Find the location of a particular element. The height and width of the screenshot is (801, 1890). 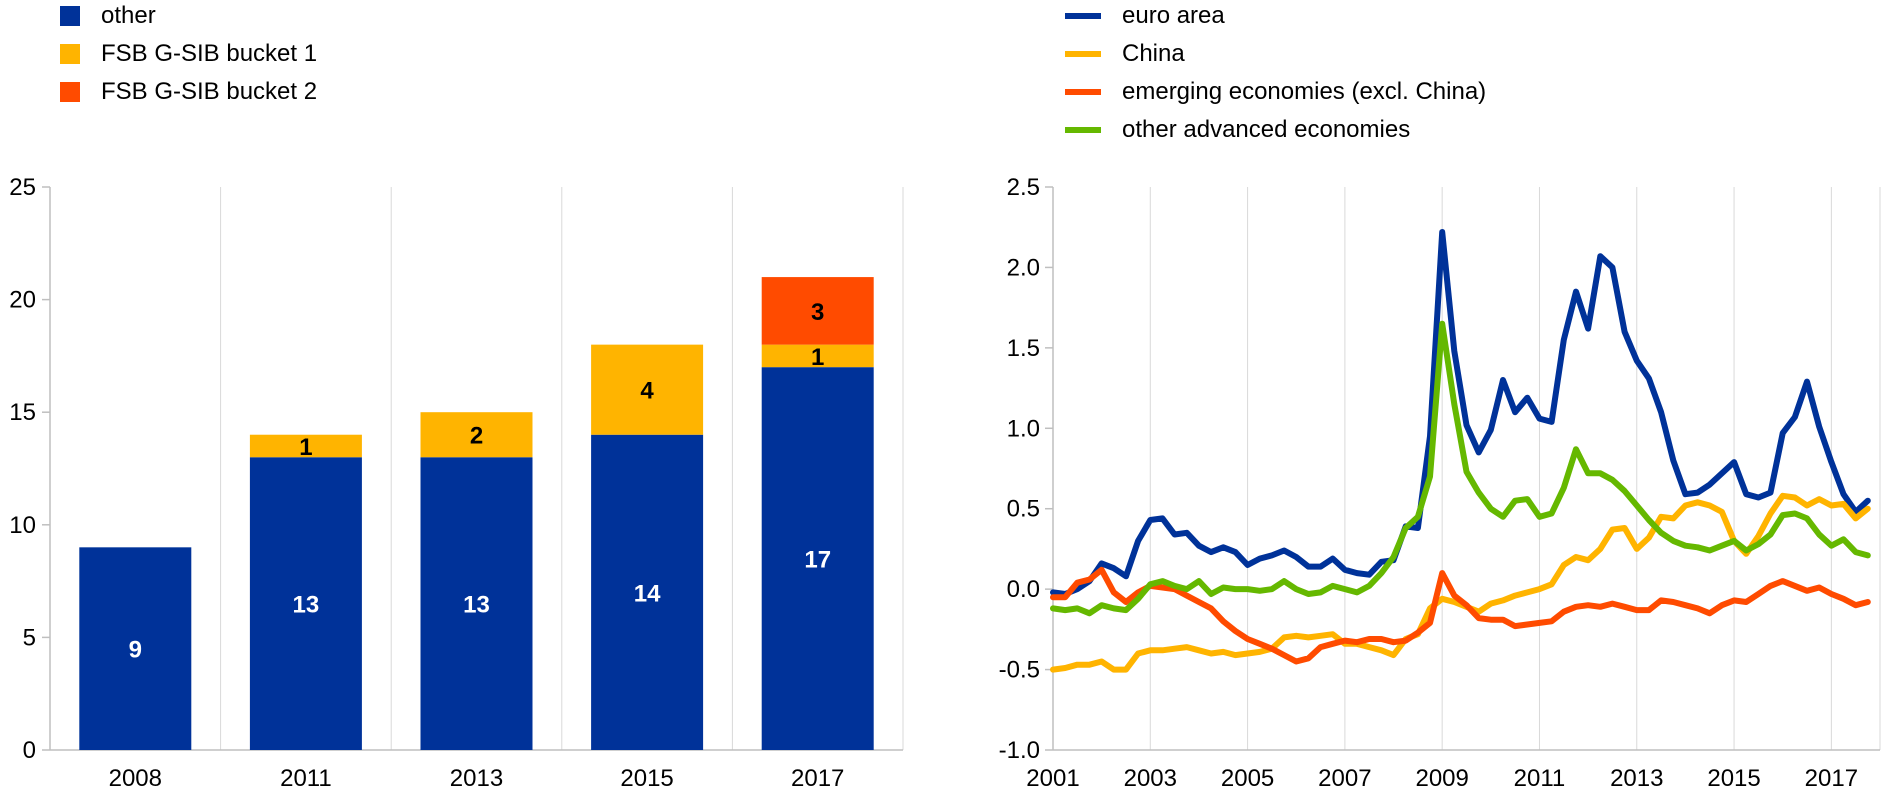

bar-data-label: 17 is located at coordinates (817, 560).